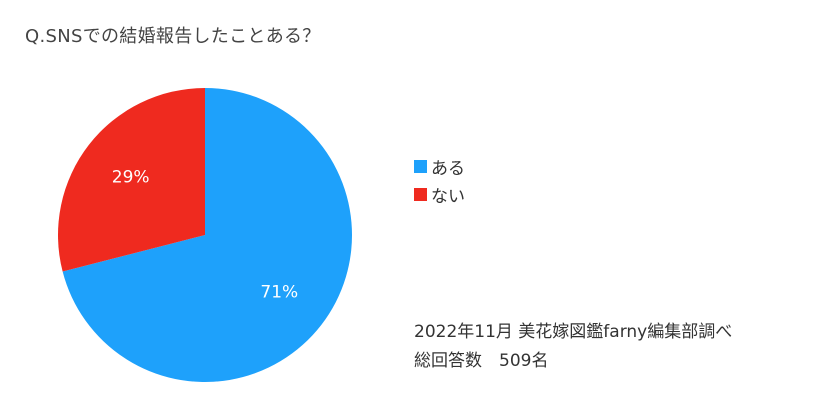  What do you see at coordinates (420, 166) in the screenshot?
I see `legend-swatch-aru` at bounding box center [420, 166].